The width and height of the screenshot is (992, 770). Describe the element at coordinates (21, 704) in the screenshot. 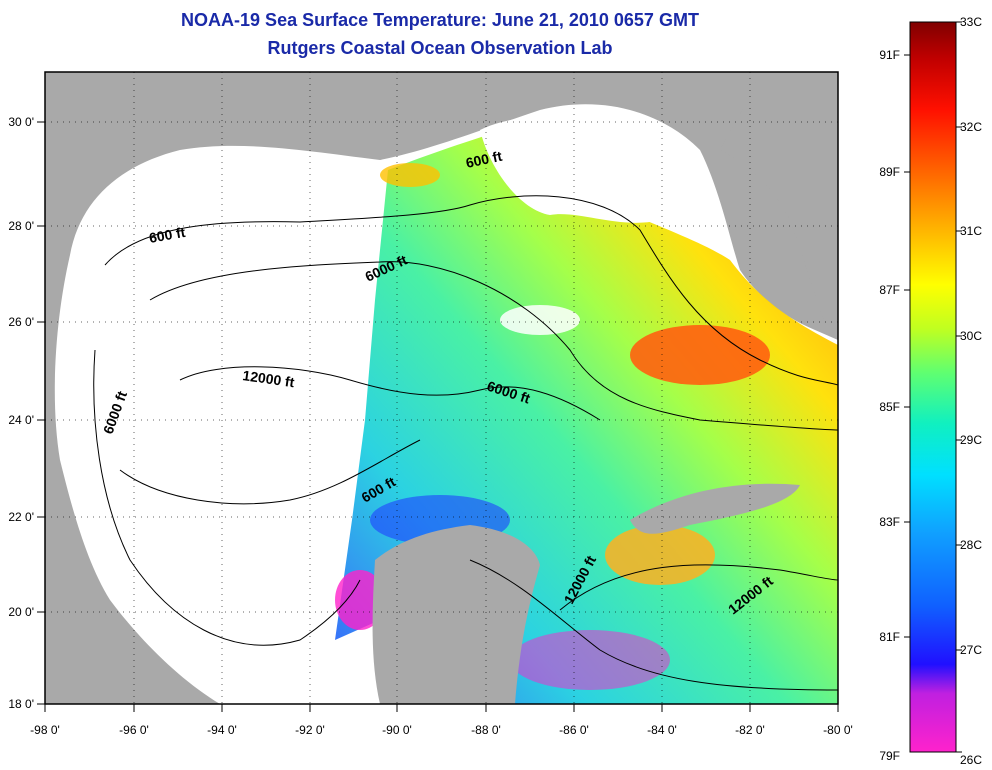

I see `lat-tick-label: 18 0'` at that location.